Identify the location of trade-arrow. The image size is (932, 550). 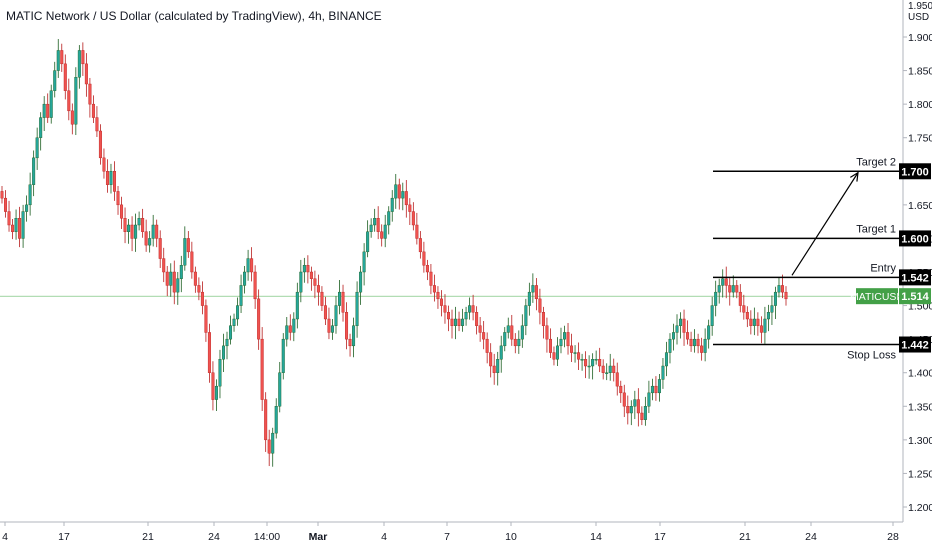
(825, 223).